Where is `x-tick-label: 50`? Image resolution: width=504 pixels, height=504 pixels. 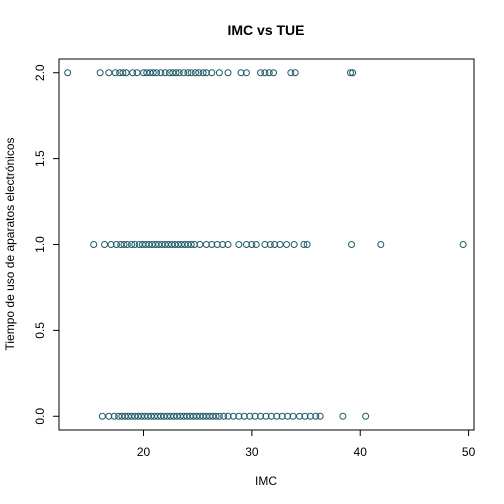
x-tick-label: 50 is located at coordinates (469, 452).